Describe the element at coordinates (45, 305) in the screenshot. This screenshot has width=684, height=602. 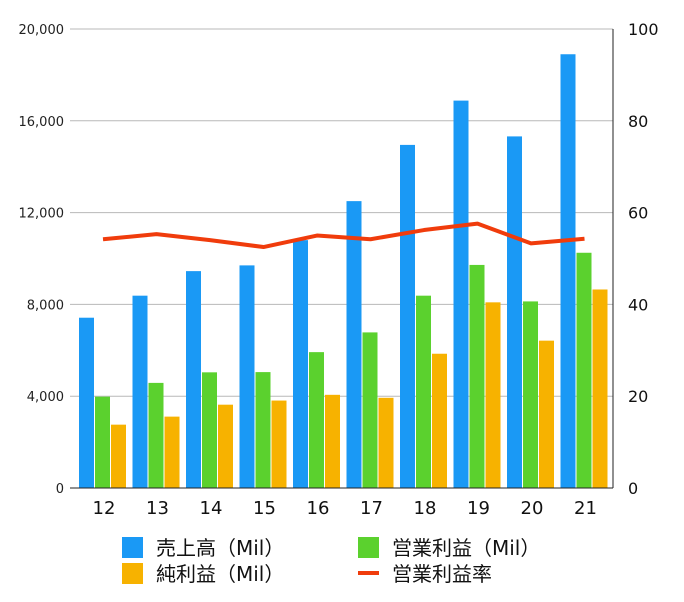
I see `left-tick-label: 8,000` at that location.